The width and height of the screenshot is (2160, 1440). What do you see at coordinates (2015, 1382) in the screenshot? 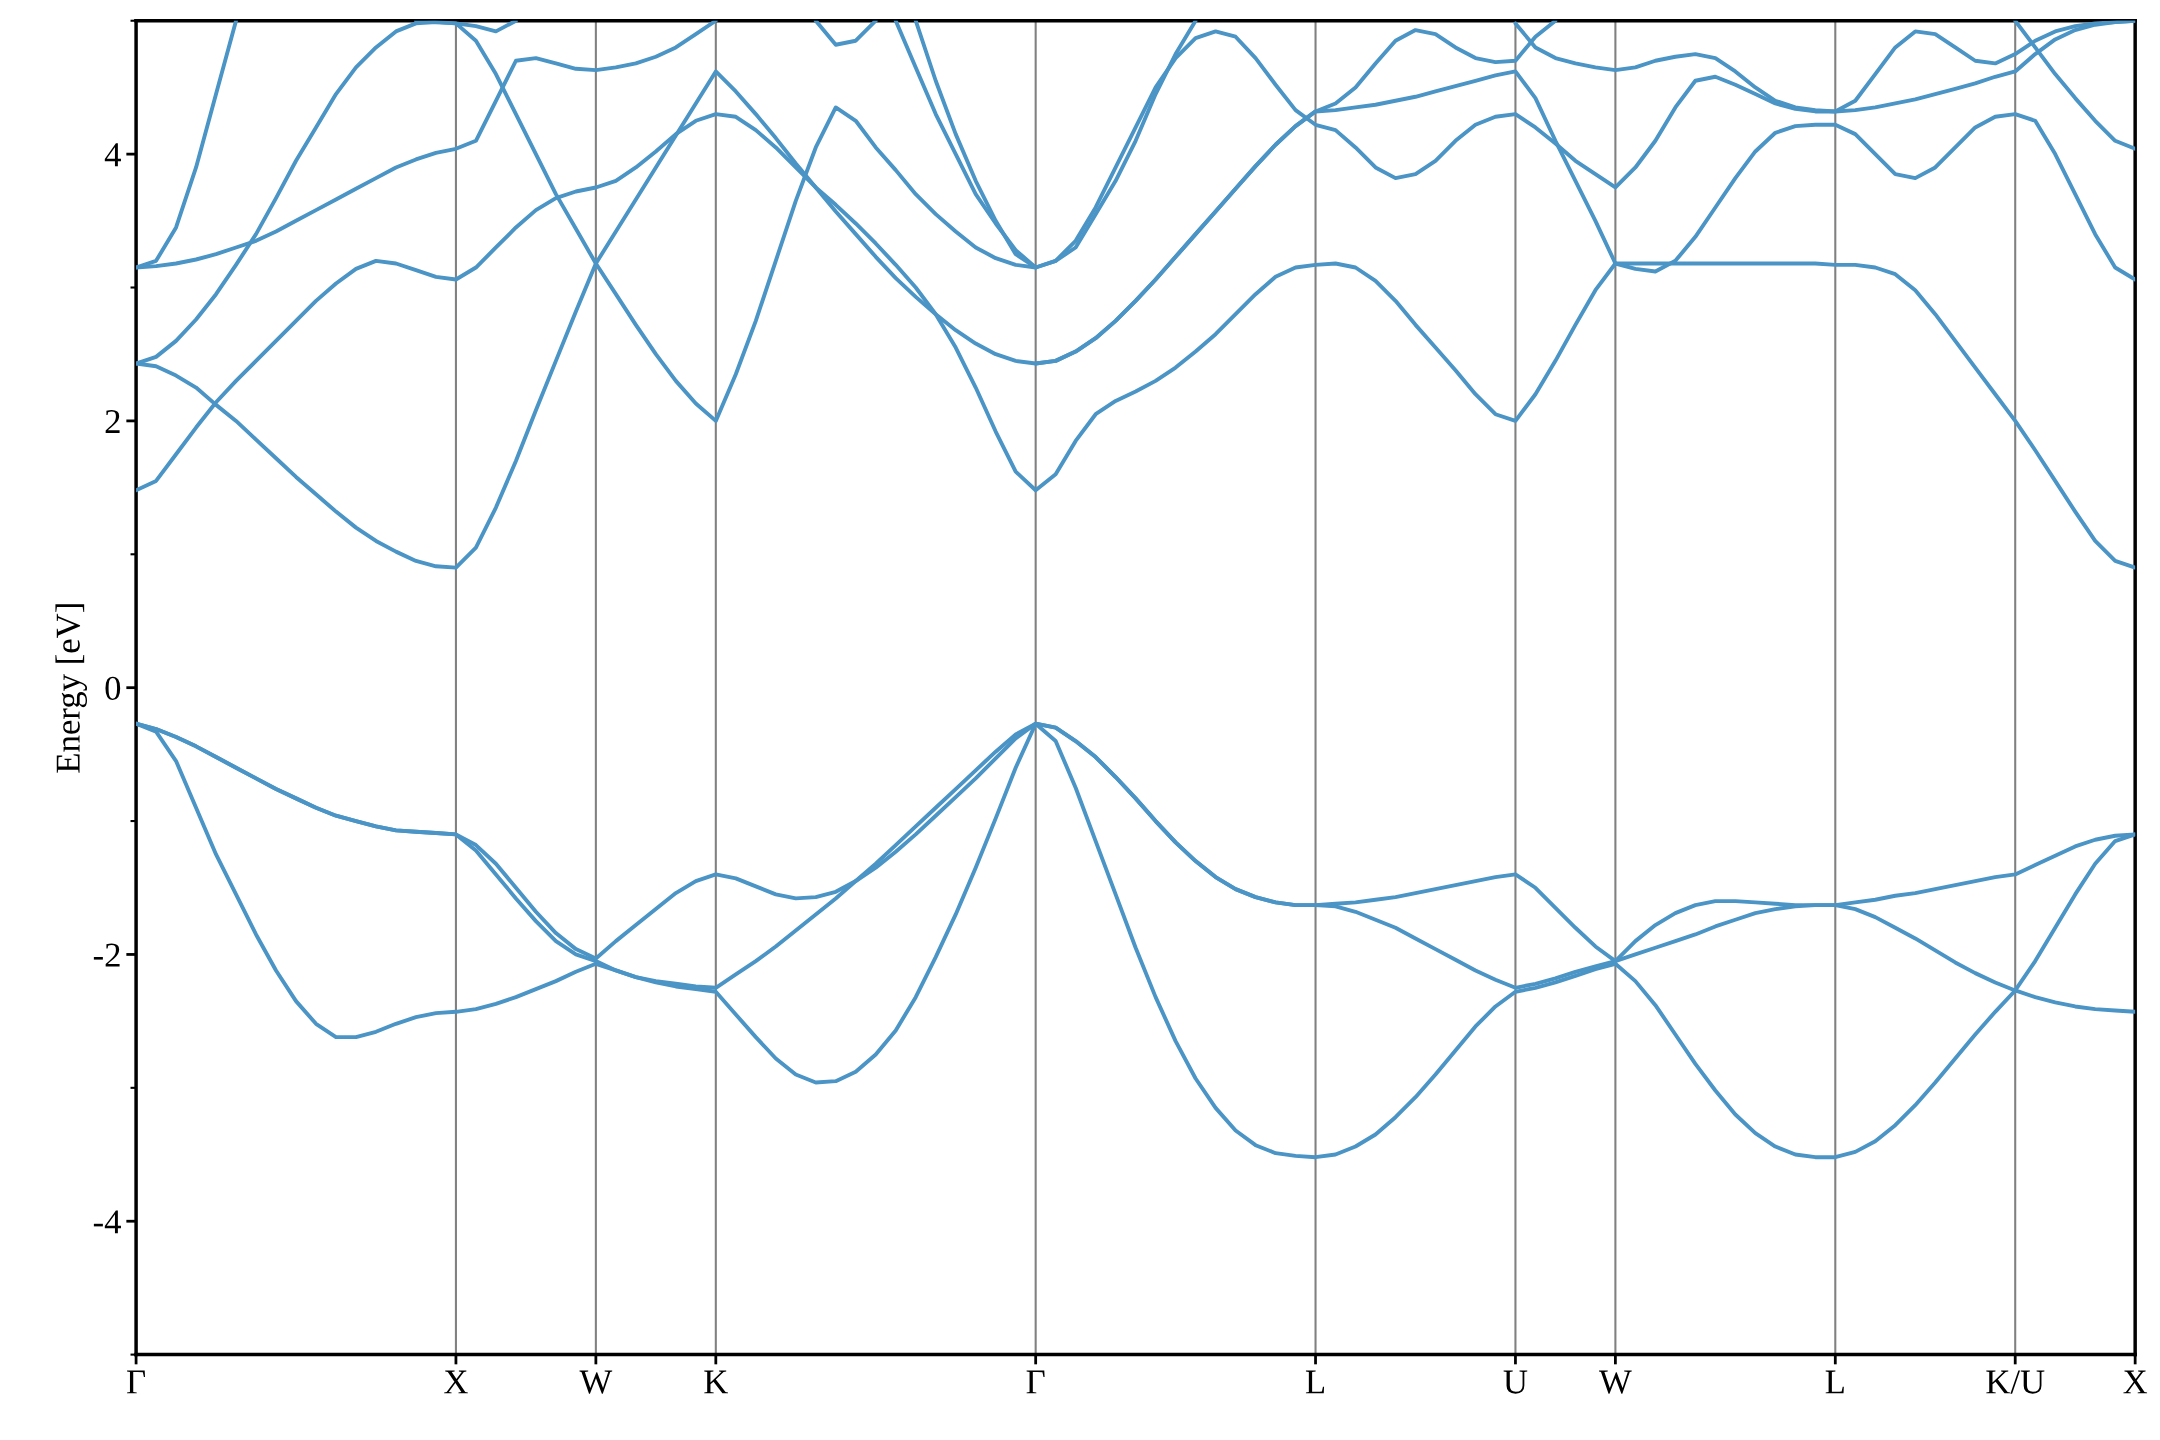
I see `x-tick-label: K/U` at bounding box center [2015, 1382].